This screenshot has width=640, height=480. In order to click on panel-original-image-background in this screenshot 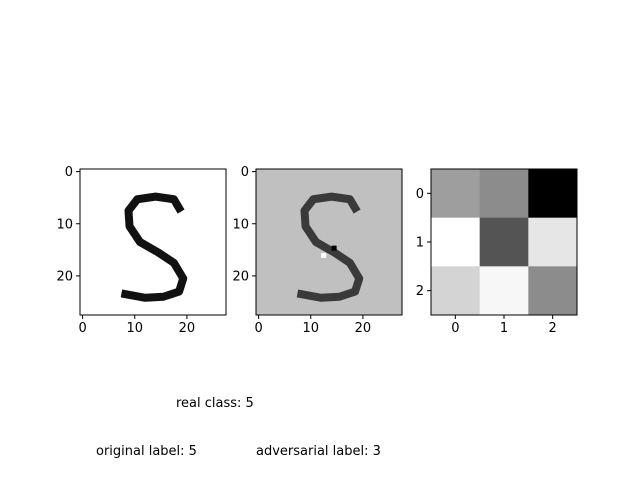, I will do `click(153, 242)`.